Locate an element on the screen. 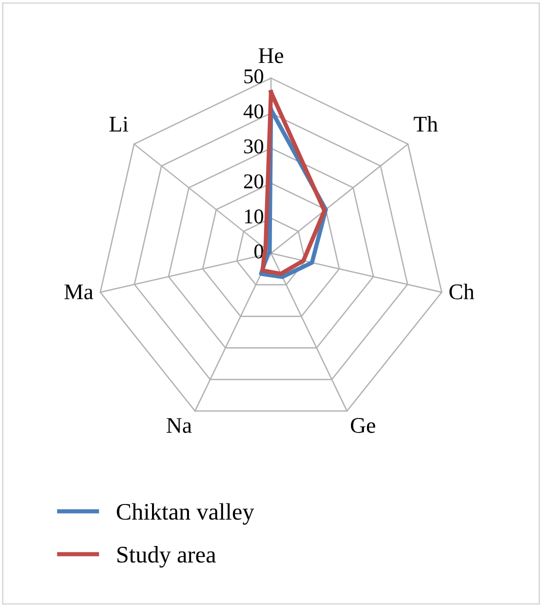 Image resolution: width=542 pixels, height=607 pixels. spoke-label: Th is located at coordinates (426, 124).